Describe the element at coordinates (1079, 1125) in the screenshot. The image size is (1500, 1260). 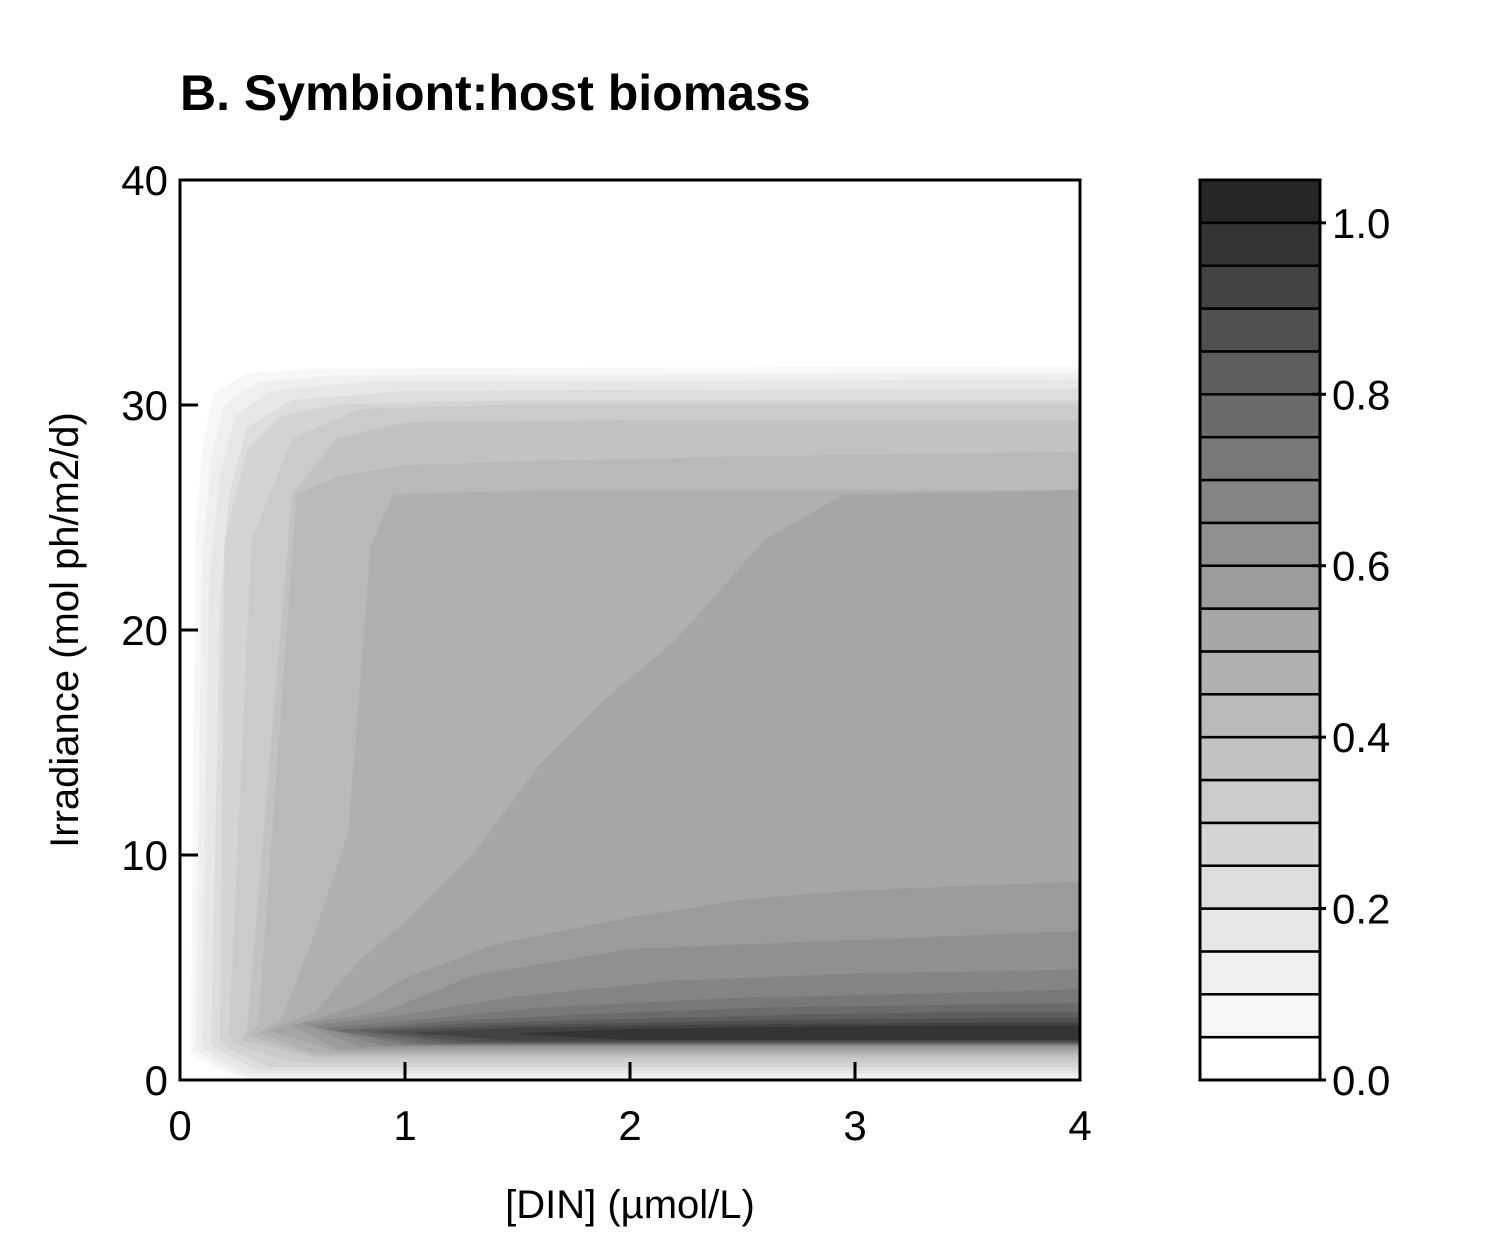
I see `x-tick-label: 4` at that location.